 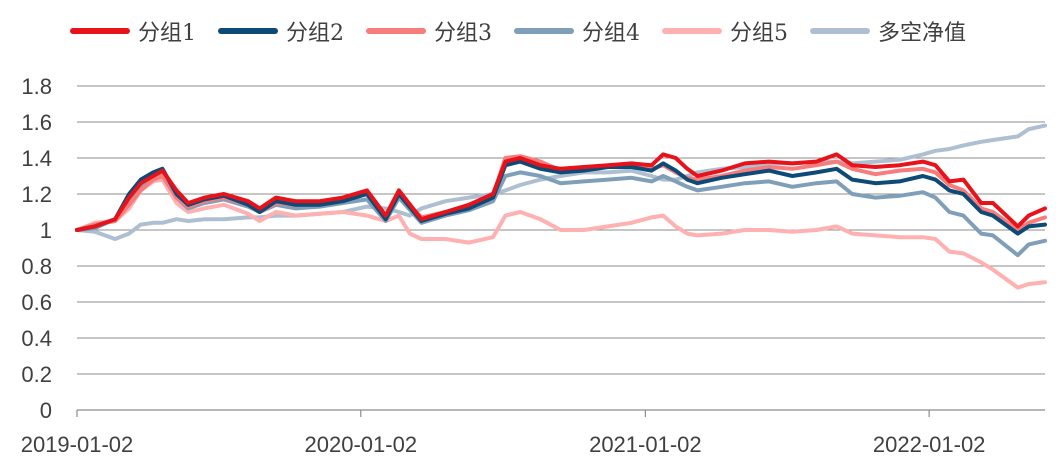 I want to click on legend-label: 分组1, so click(x=167, y=33).